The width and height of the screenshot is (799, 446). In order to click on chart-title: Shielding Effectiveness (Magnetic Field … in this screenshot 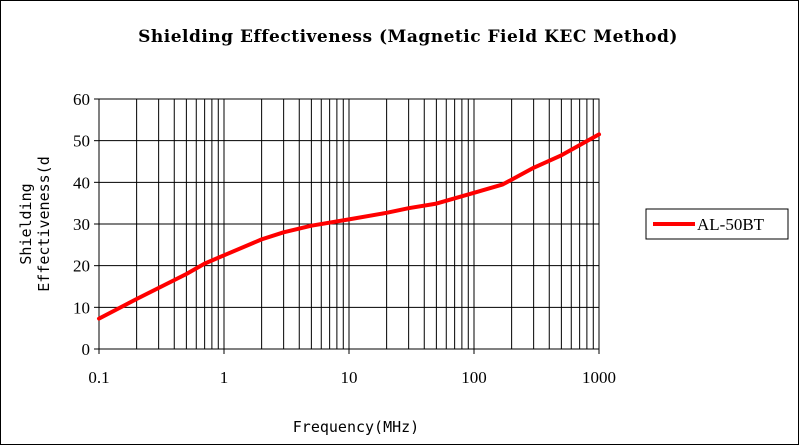, I will do `click(408, 37)`.